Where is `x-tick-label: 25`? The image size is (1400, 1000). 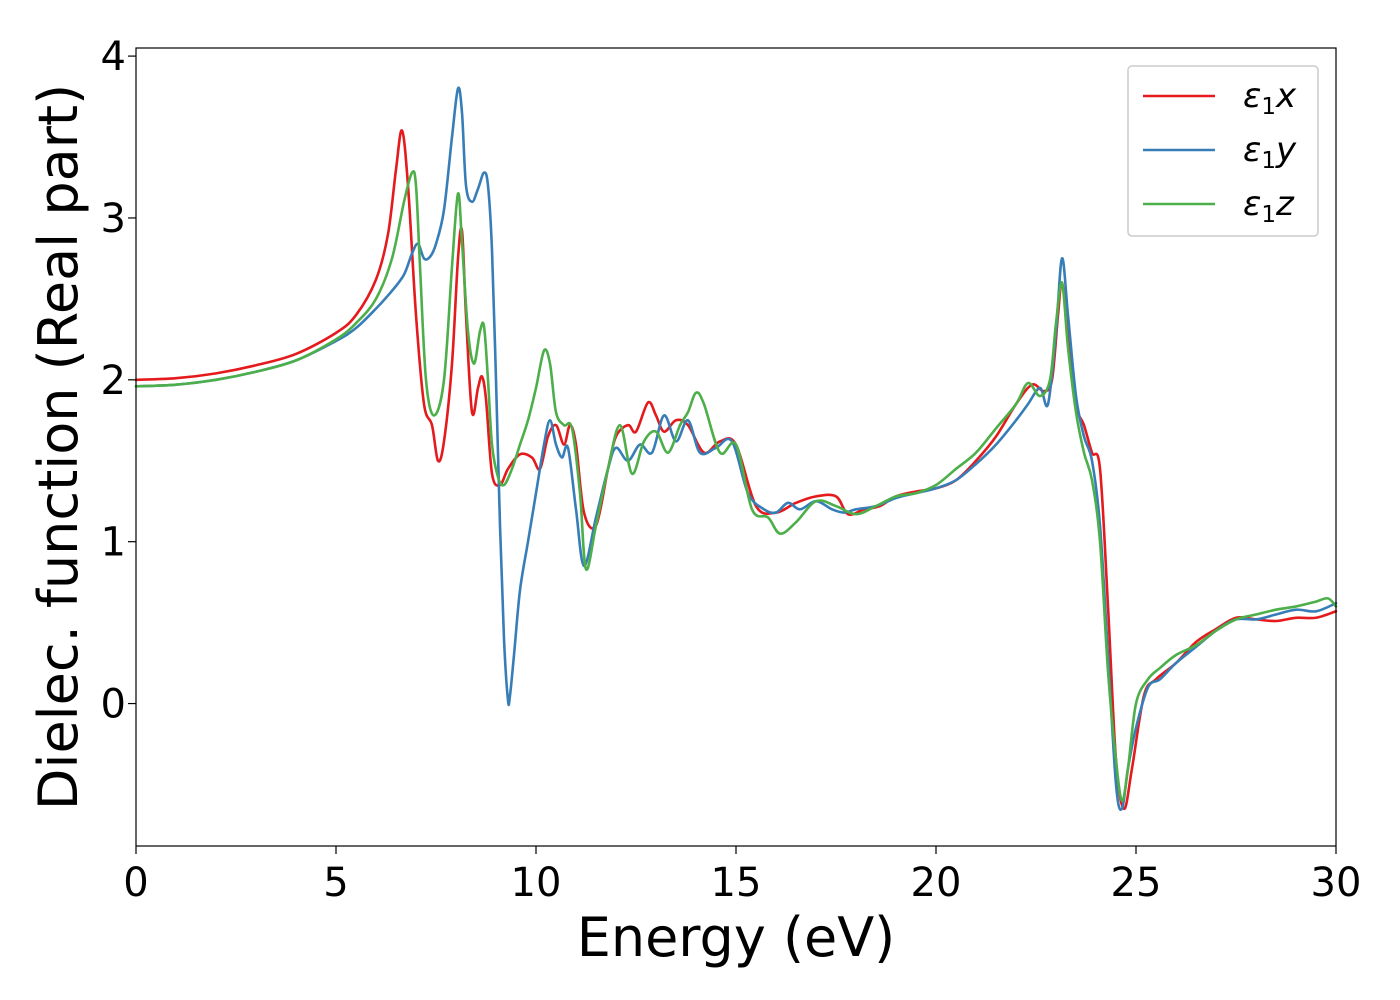 x-tick-label: 25 is located at coordinates (1136, 883).